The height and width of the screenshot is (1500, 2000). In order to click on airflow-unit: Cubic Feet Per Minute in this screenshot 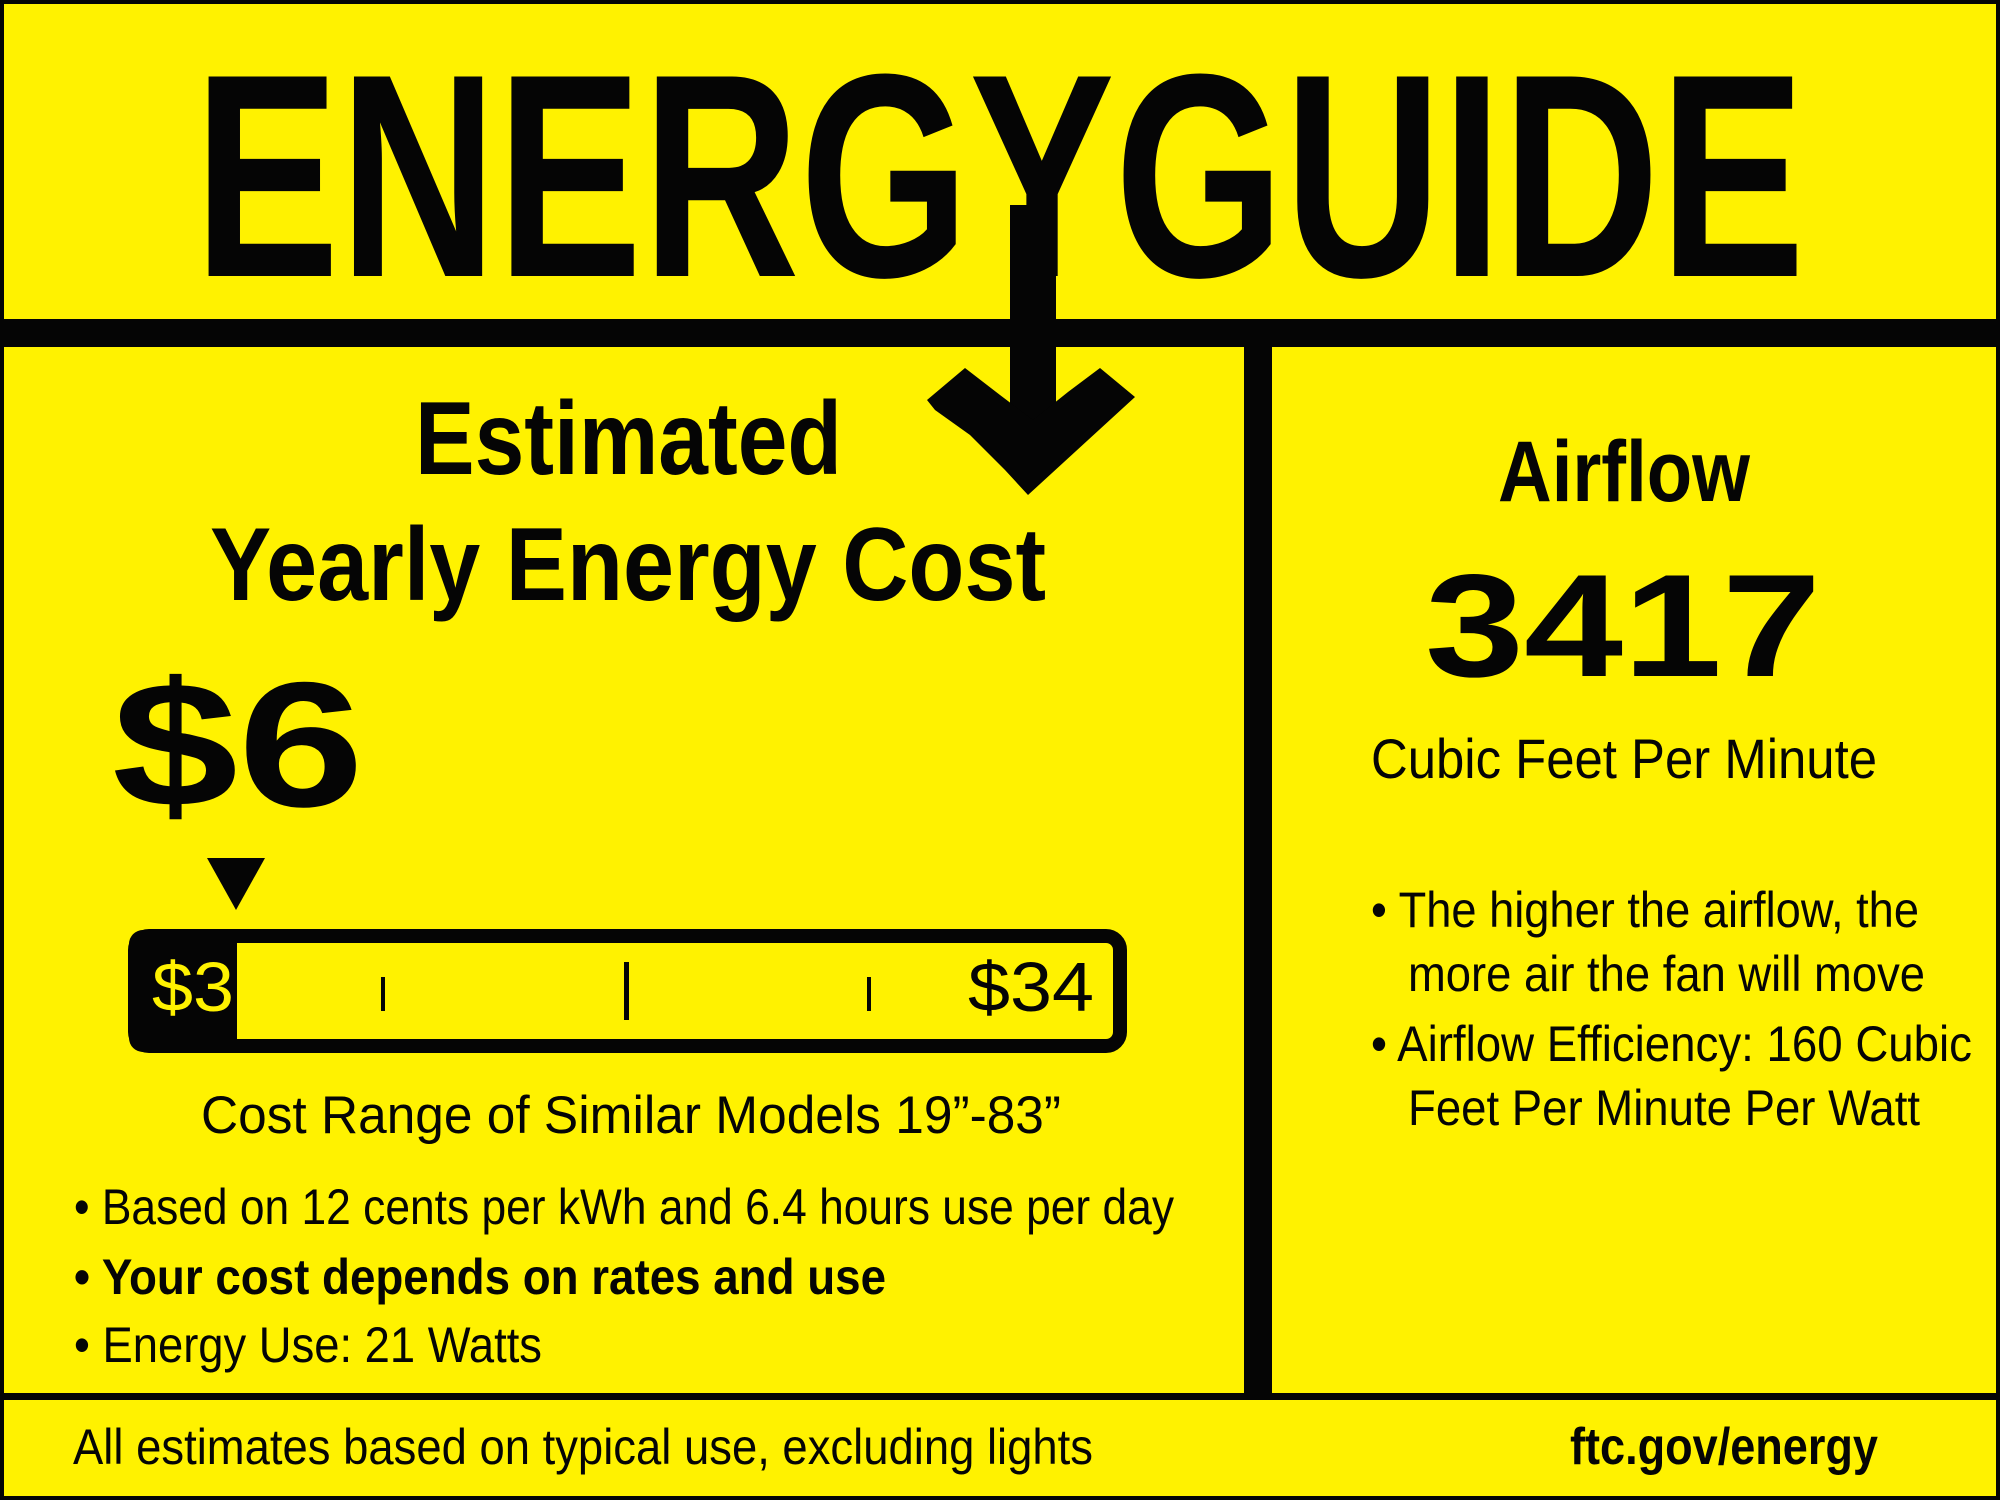, I will do `click(1624, 758)`.